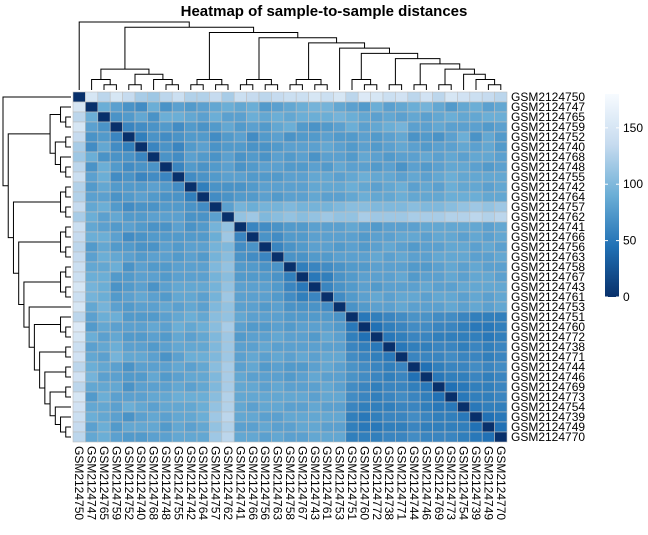  Describe the element at coordinates (548, 157) in the screenshot. I see `row-label: GSM2124768` at that location.